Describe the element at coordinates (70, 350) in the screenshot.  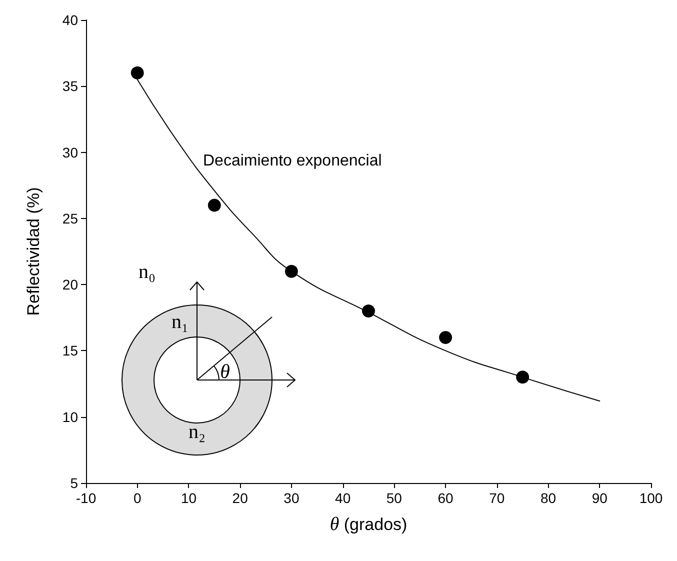
I see `y-tick-label: 15` at that location.